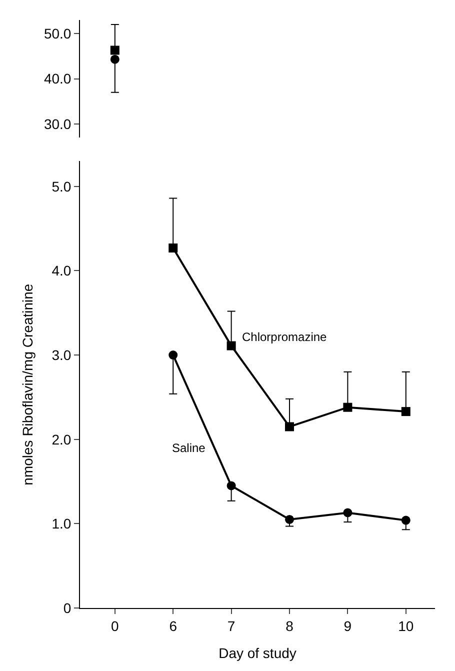  What do you see at coordinates (58, 33) in the screenshot?
I see `y-tick-label: 50.0` at bounding box center [58, 33].